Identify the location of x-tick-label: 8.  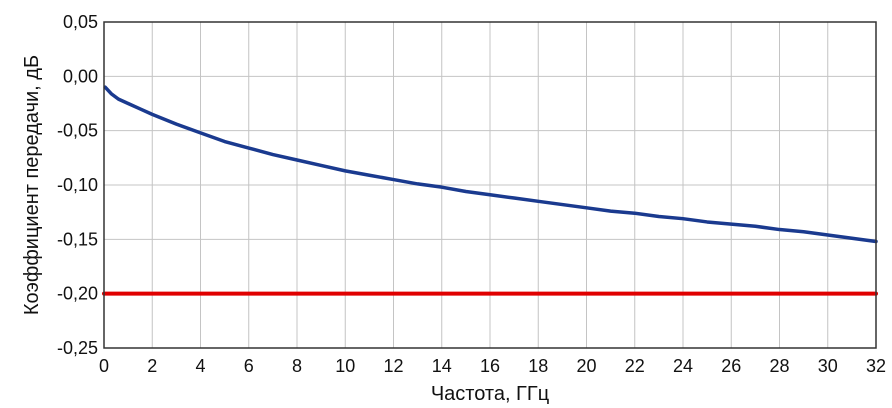
(297, 366).